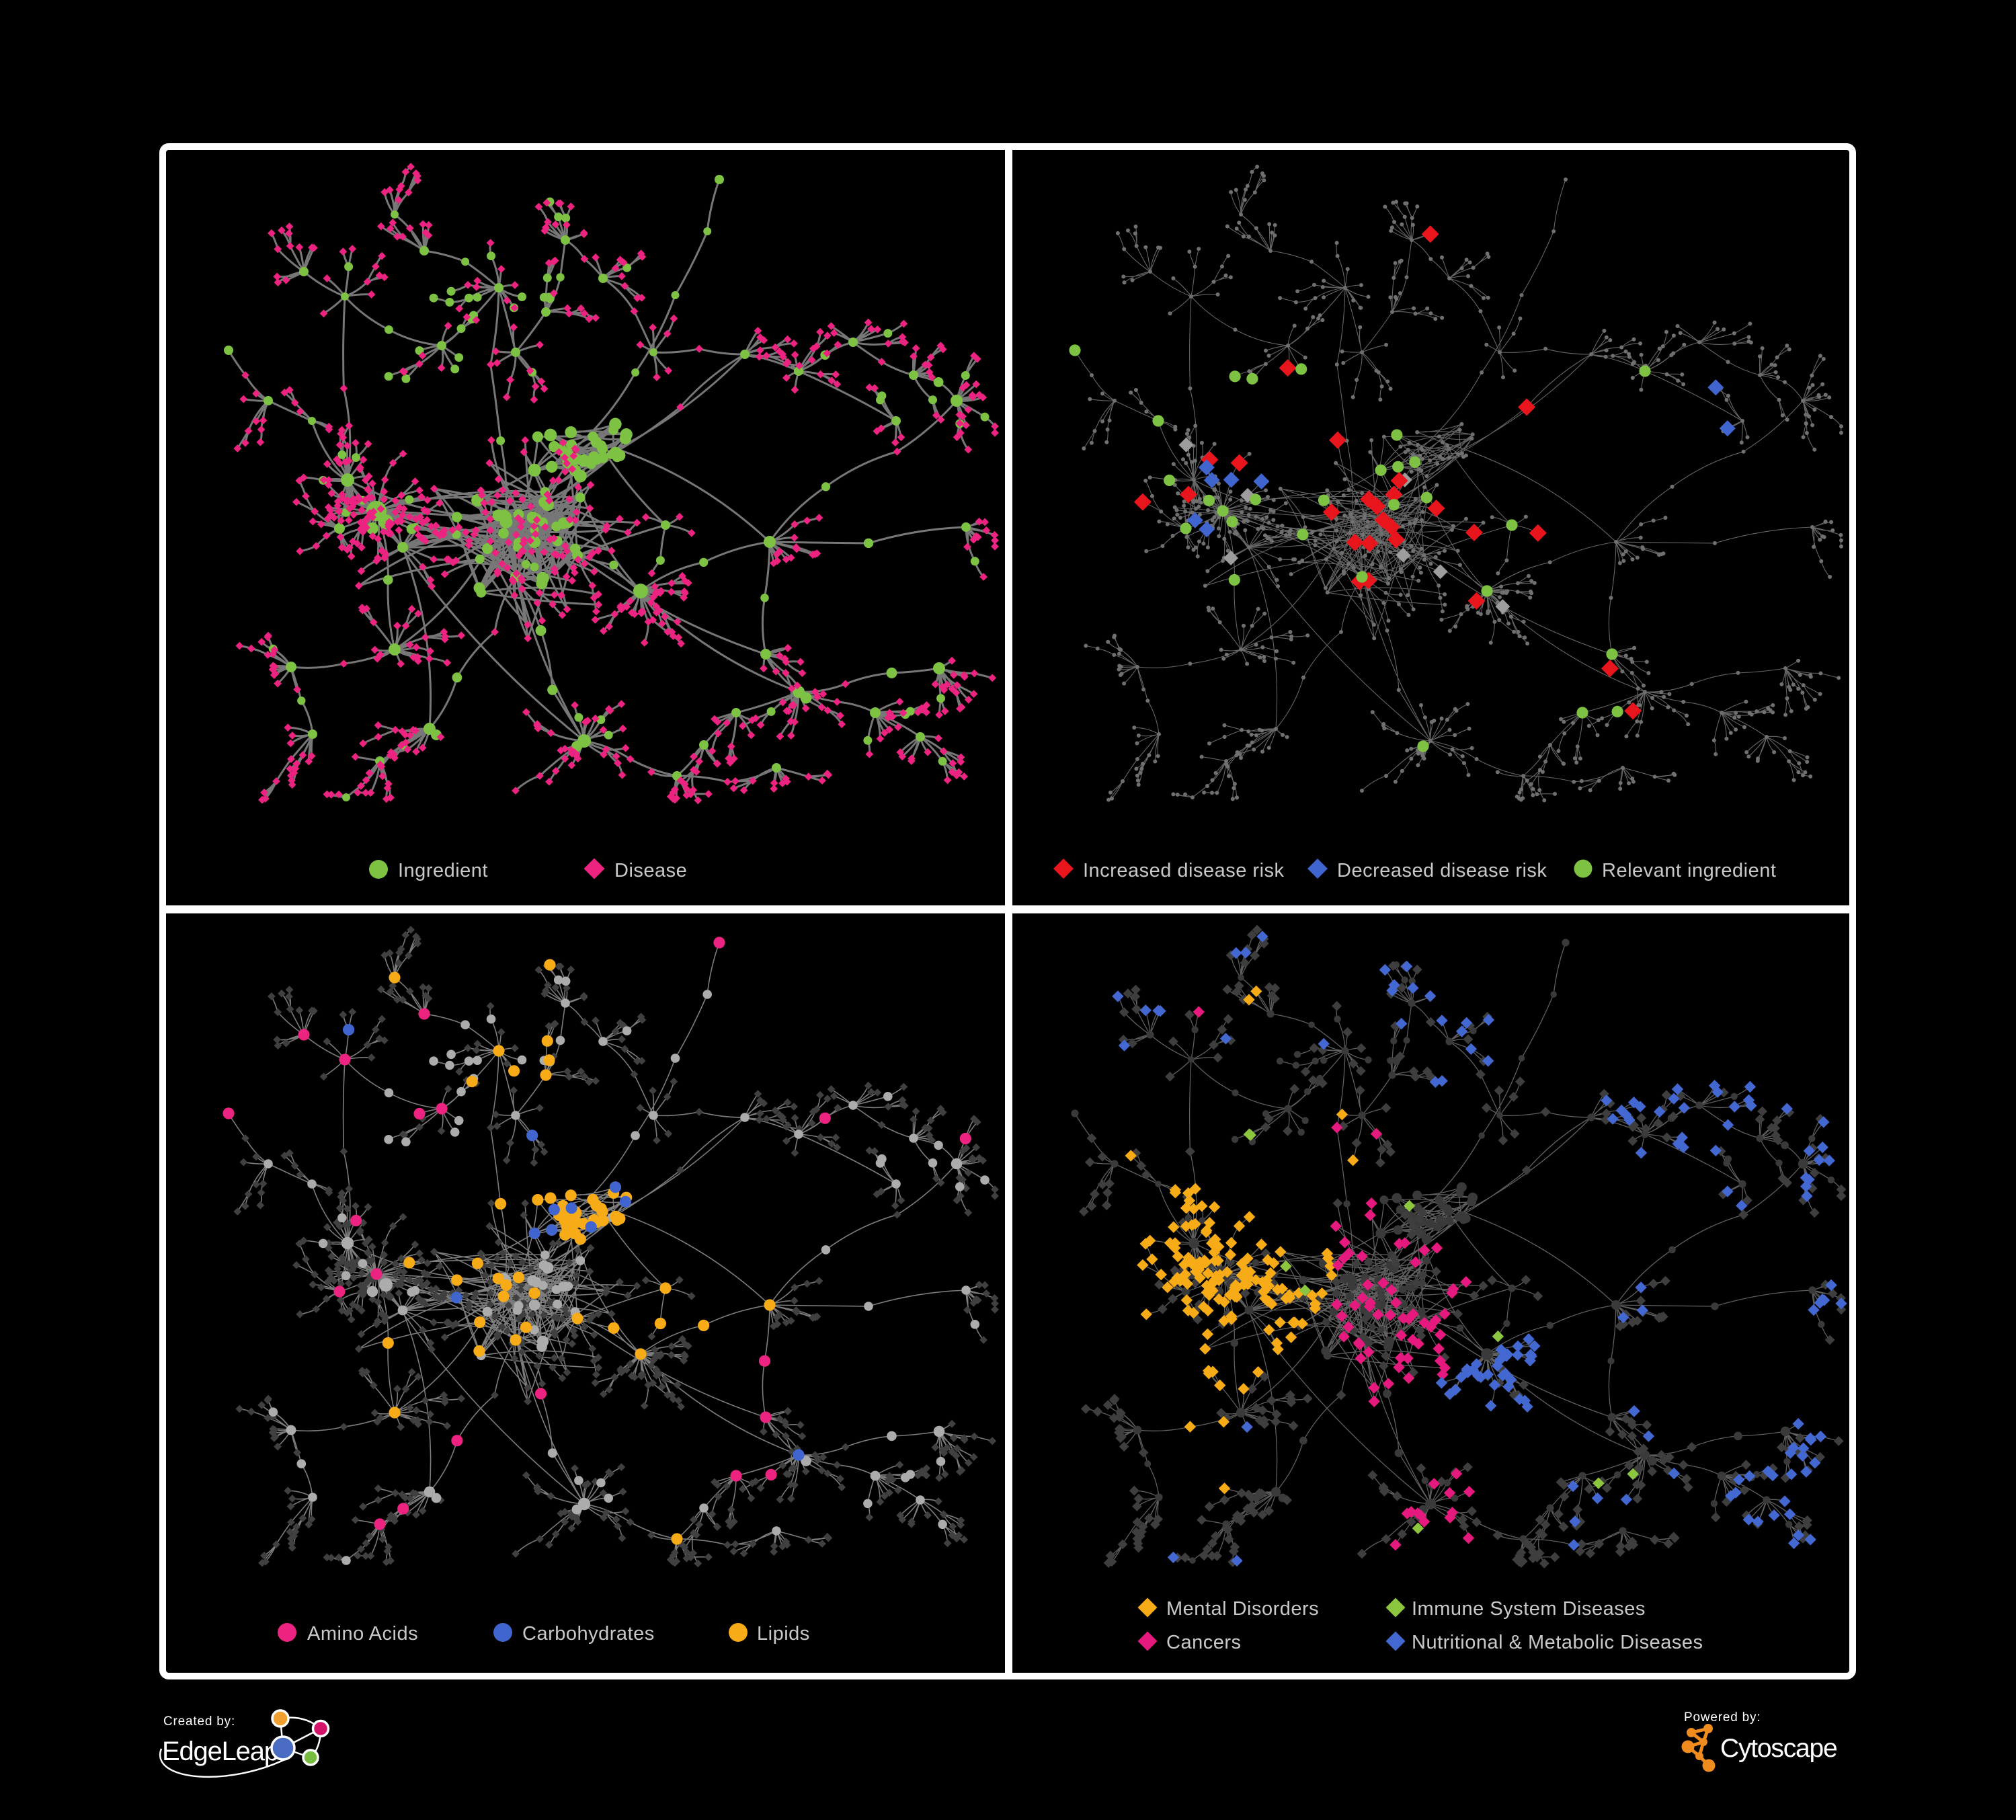 This screenshot has height=1820, width=2016. Describe the element at coordinates (588, 1634) in the screenshot. I see `svg-text: Carbohydrates` at that location.